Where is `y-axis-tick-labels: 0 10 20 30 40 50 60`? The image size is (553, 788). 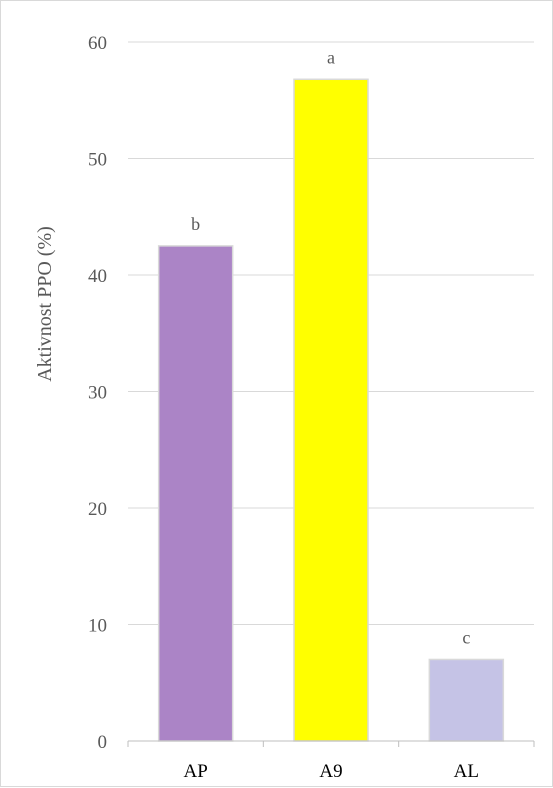
y-axis-tick-labels: 0 10 20 30 40 50 60 is located at coordinates (97, 393).